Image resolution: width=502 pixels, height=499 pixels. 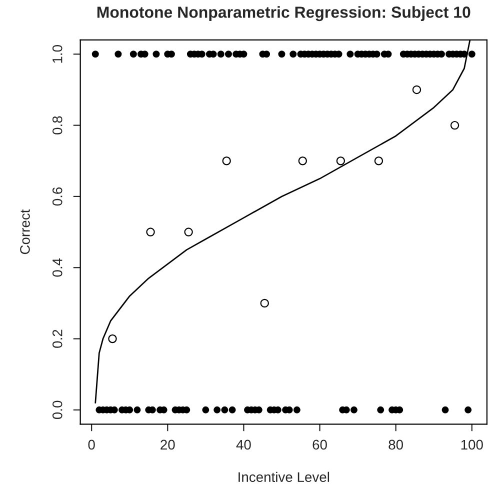 What do you see at coordinates (57, 196) in the screenshot?
I see `y-tick-label: 0.6` at bounding box center [57, 196].